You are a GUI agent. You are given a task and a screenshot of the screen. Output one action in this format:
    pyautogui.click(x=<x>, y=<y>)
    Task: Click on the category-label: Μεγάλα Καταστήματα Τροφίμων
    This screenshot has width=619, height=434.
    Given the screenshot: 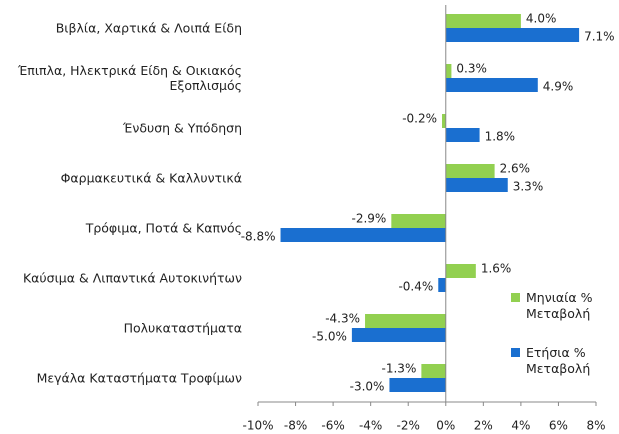 What is the action you would take?
    pyautogui.click(x=139, y=378)
    